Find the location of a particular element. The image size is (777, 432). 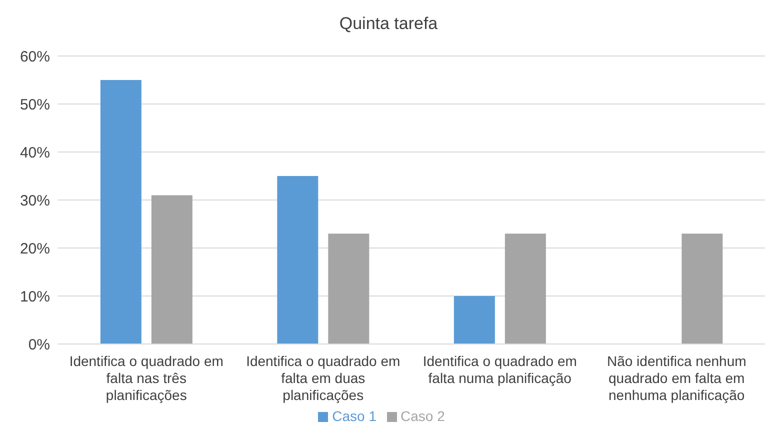

legend-label: Caso 1 is located at coordinates (354, 416).